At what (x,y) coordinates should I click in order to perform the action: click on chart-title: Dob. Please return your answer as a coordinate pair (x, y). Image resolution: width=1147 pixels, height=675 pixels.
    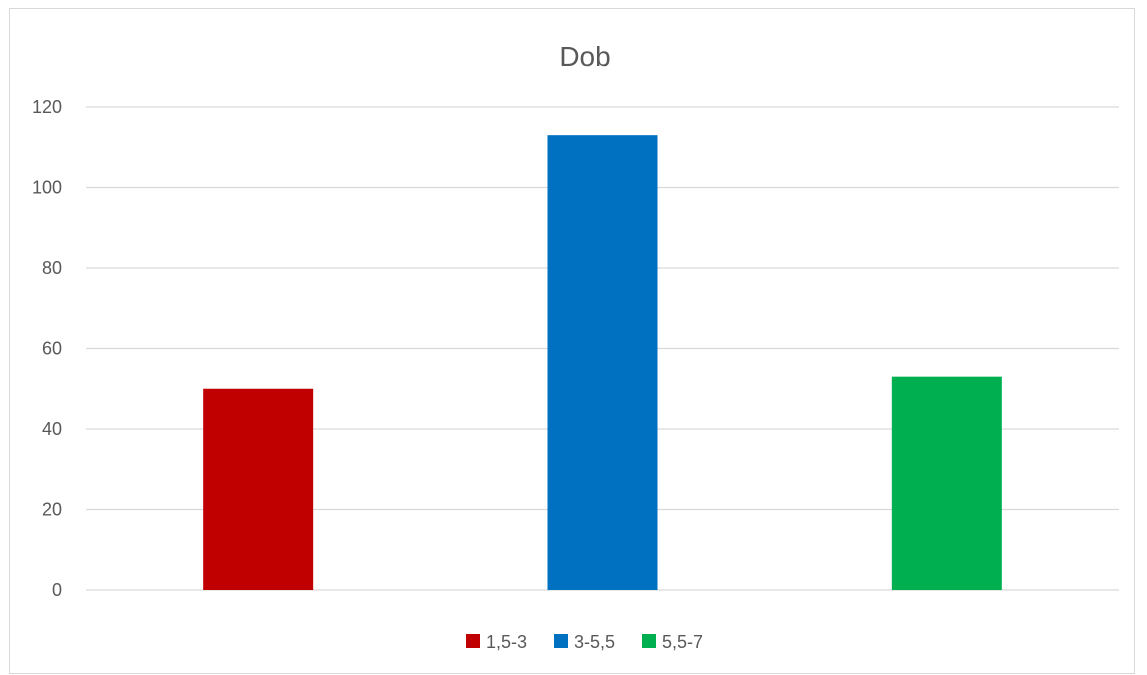
    Looking at the image, I should click on (584, 56).